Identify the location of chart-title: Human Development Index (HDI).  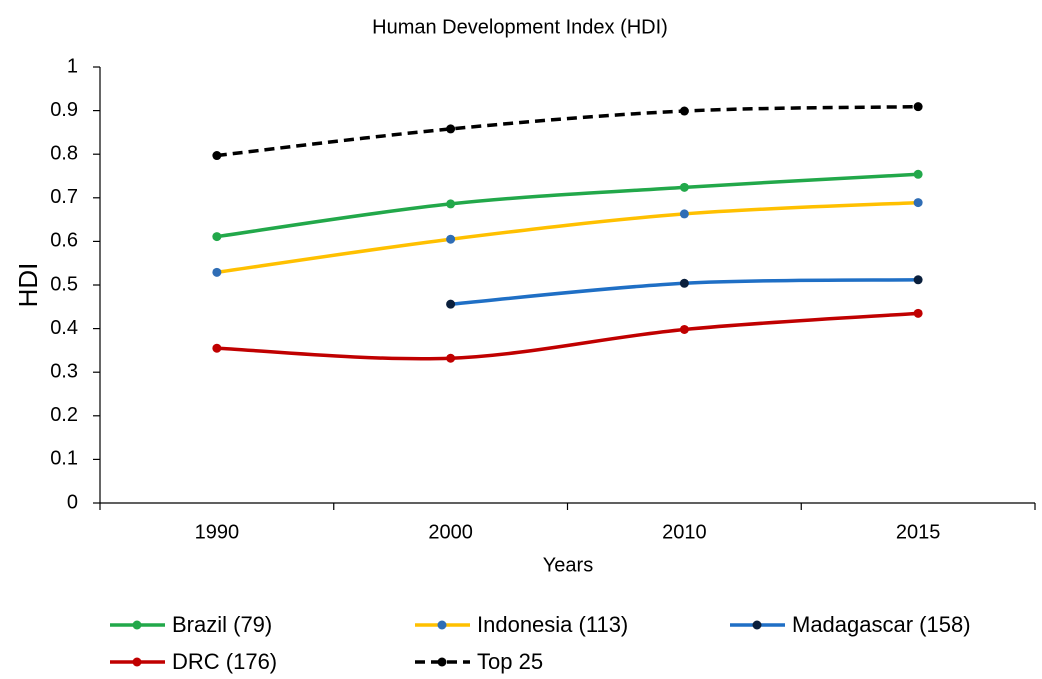
(520, 27).